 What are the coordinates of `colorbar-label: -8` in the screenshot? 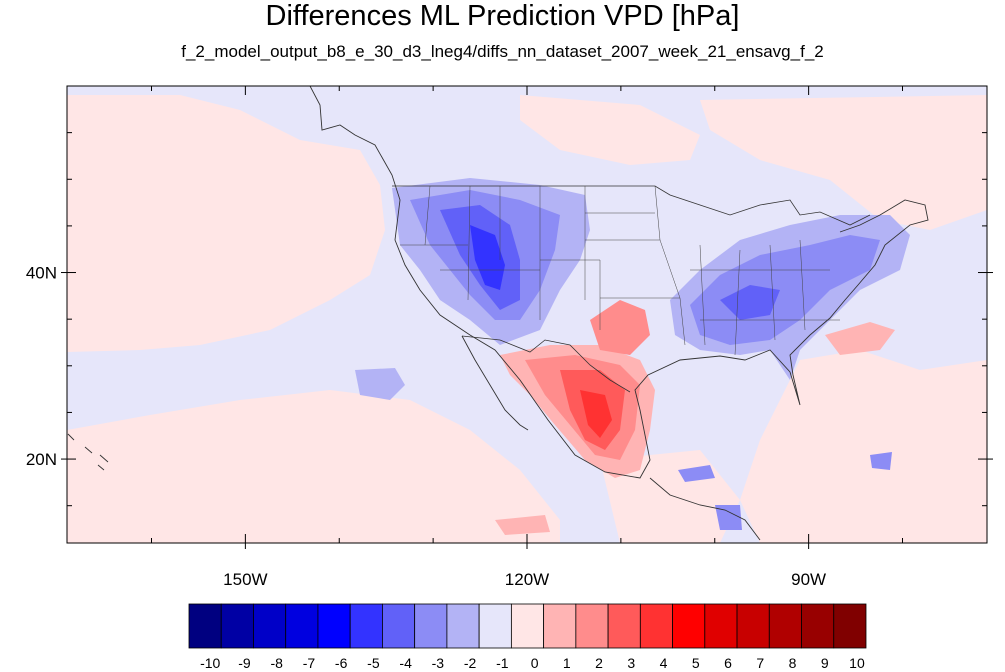 It's located at (276, 663).